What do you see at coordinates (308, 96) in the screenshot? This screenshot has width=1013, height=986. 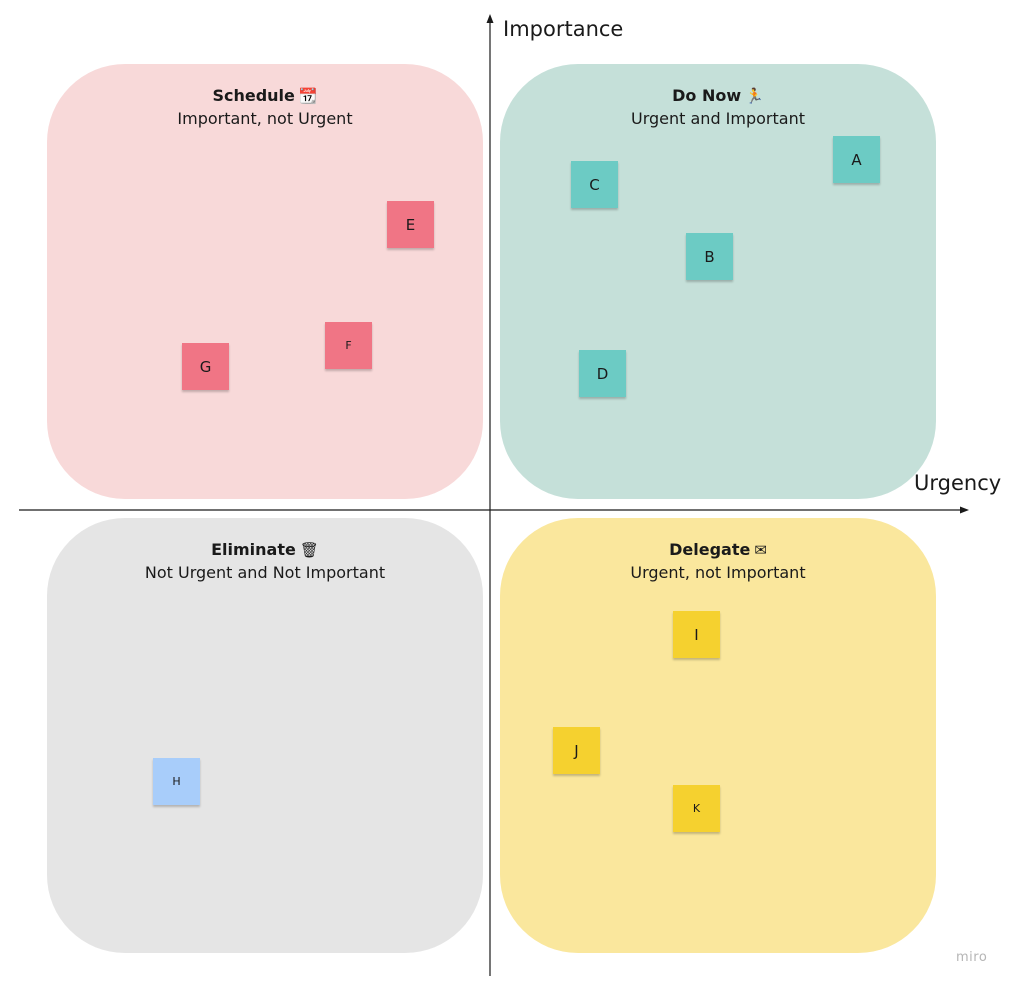 I see `calendar-icon: 📆` at bounding box center [308, 96].